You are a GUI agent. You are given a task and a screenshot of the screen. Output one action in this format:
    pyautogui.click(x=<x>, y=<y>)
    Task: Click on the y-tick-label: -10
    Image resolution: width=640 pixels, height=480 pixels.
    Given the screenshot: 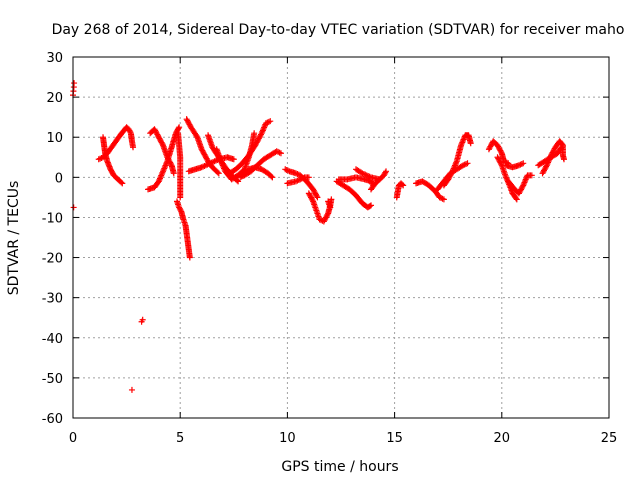 What is the action you would take?
    pyautogui.click(x=52, y=218)
    